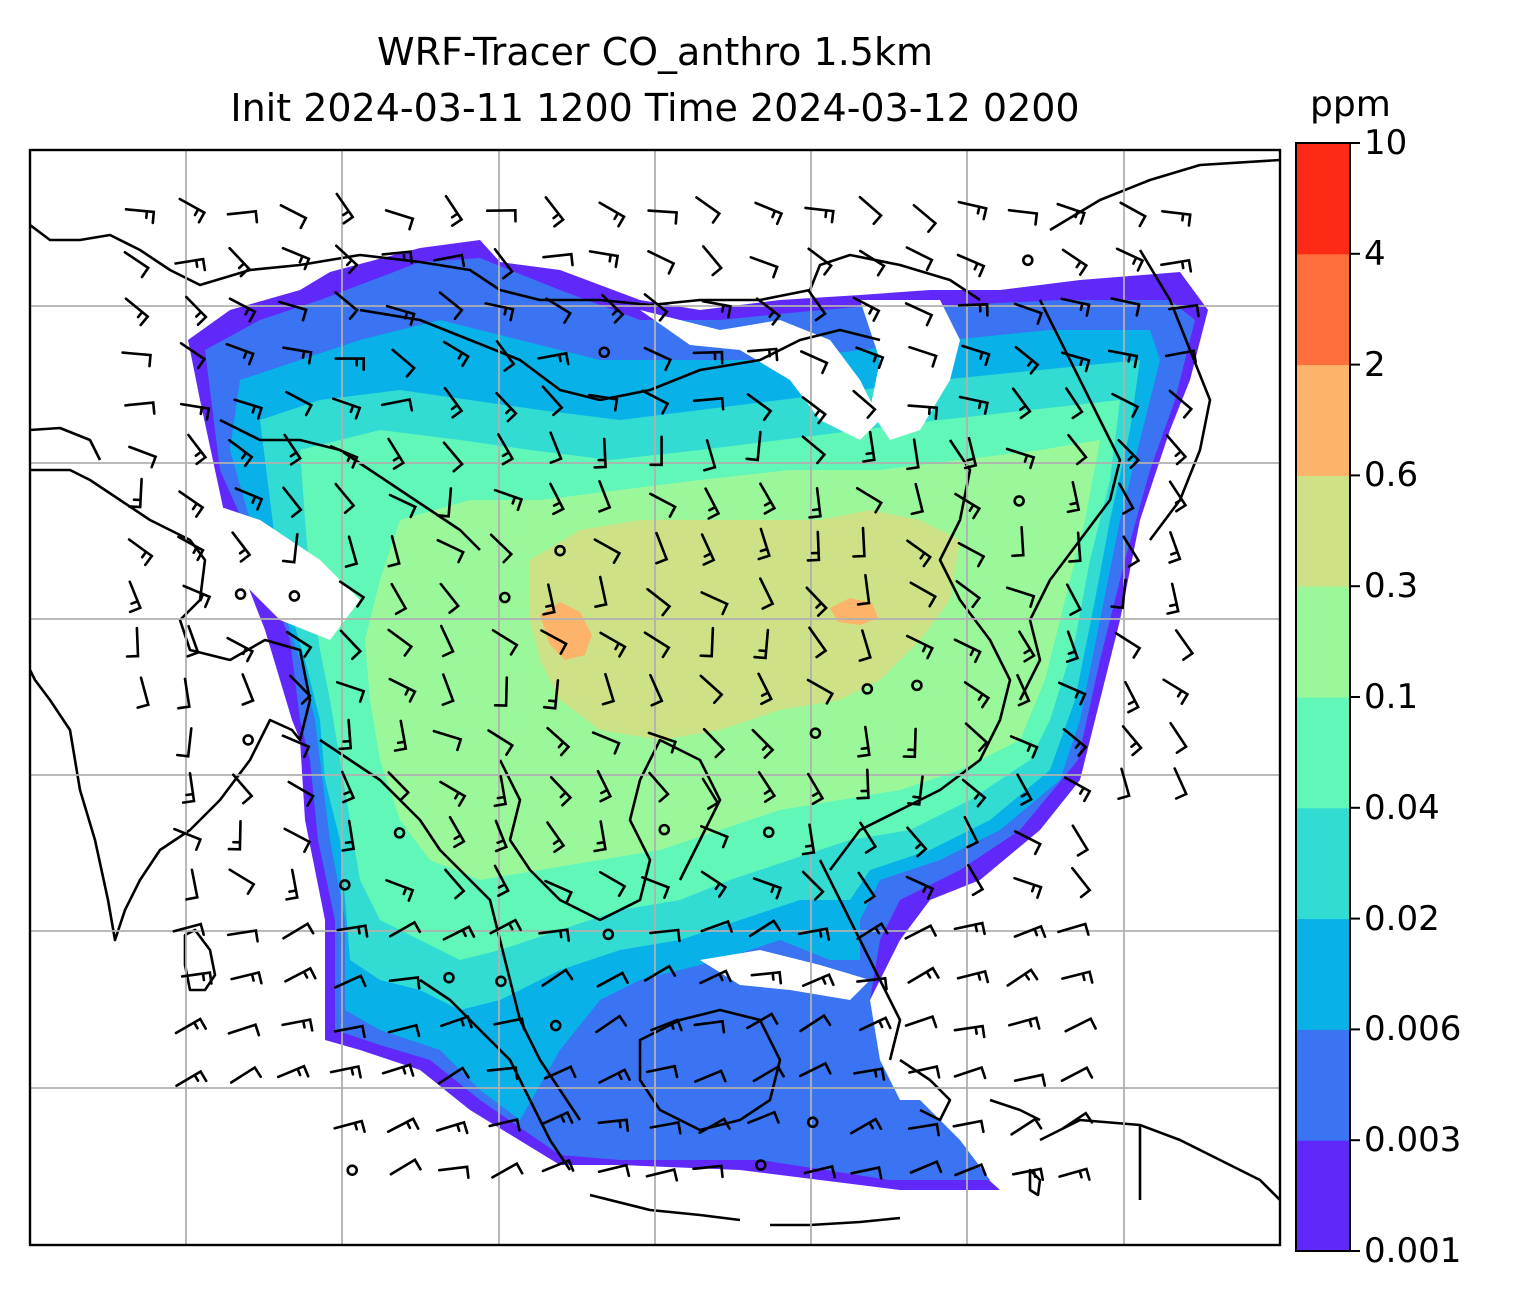 This screenshot has width=1528, height=1306. Describe the element at coordinates (1159, 1159) in the screenshot. I see `coast-new-guinea` at that location.